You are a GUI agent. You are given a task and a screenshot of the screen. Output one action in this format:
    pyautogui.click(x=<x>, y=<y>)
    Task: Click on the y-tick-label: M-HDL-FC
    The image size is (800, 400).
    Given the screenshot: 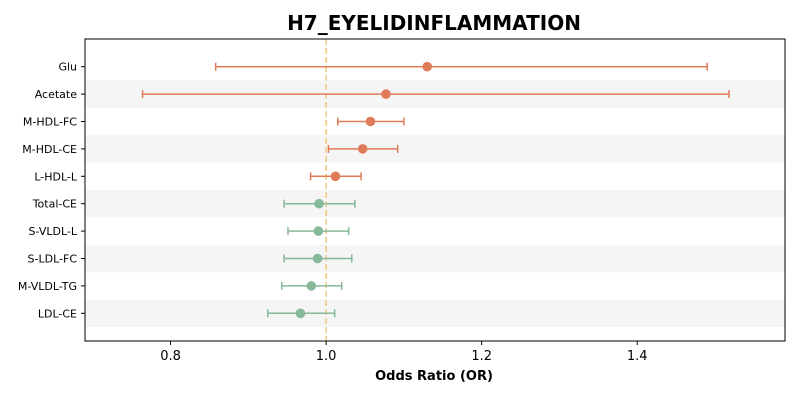 What is the action you would take?
    pyautogui.click(x=50, y=122)
    